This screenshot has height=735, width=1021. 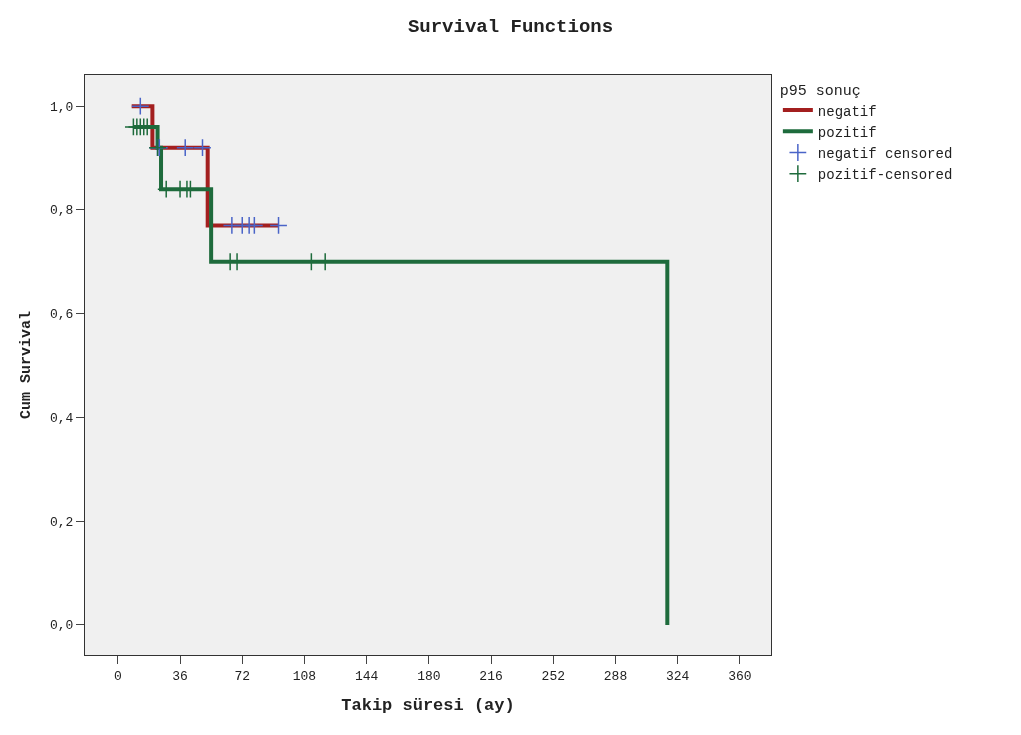 I want to click on legend-label: pozitif-censored, so click(x=885, y=175).